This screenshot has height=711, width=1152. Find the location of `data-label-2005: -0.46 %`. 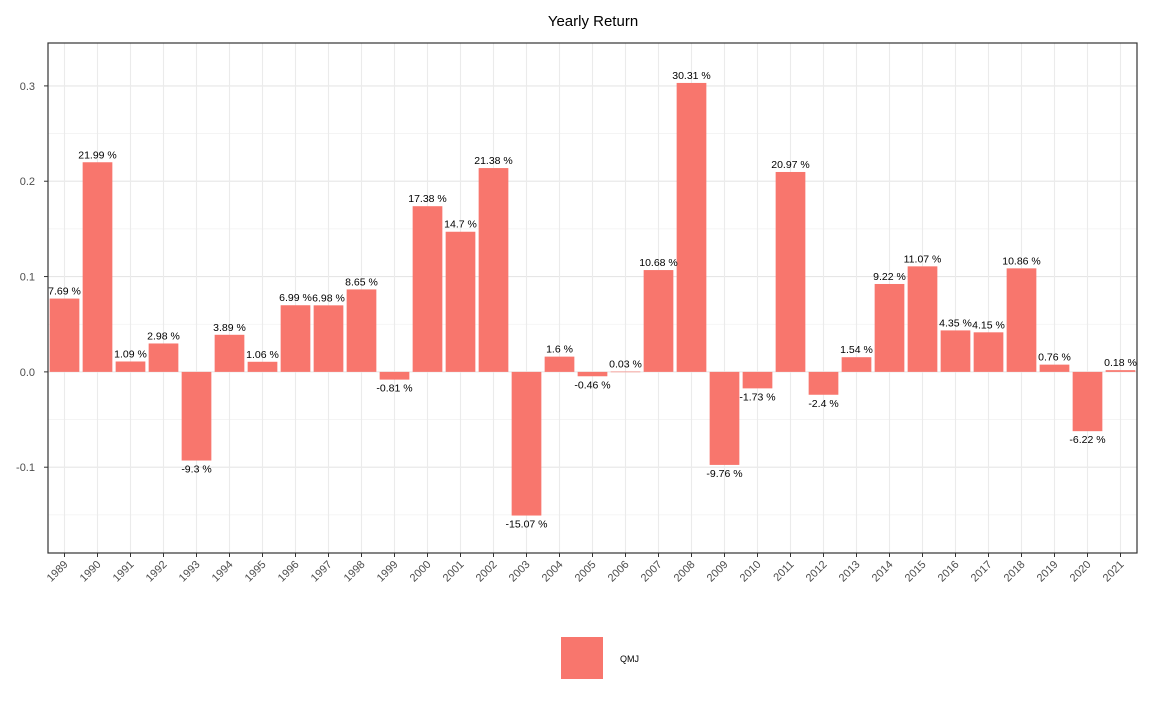

data-label-2005: -0.46 % is located at coordinates (592, 385).